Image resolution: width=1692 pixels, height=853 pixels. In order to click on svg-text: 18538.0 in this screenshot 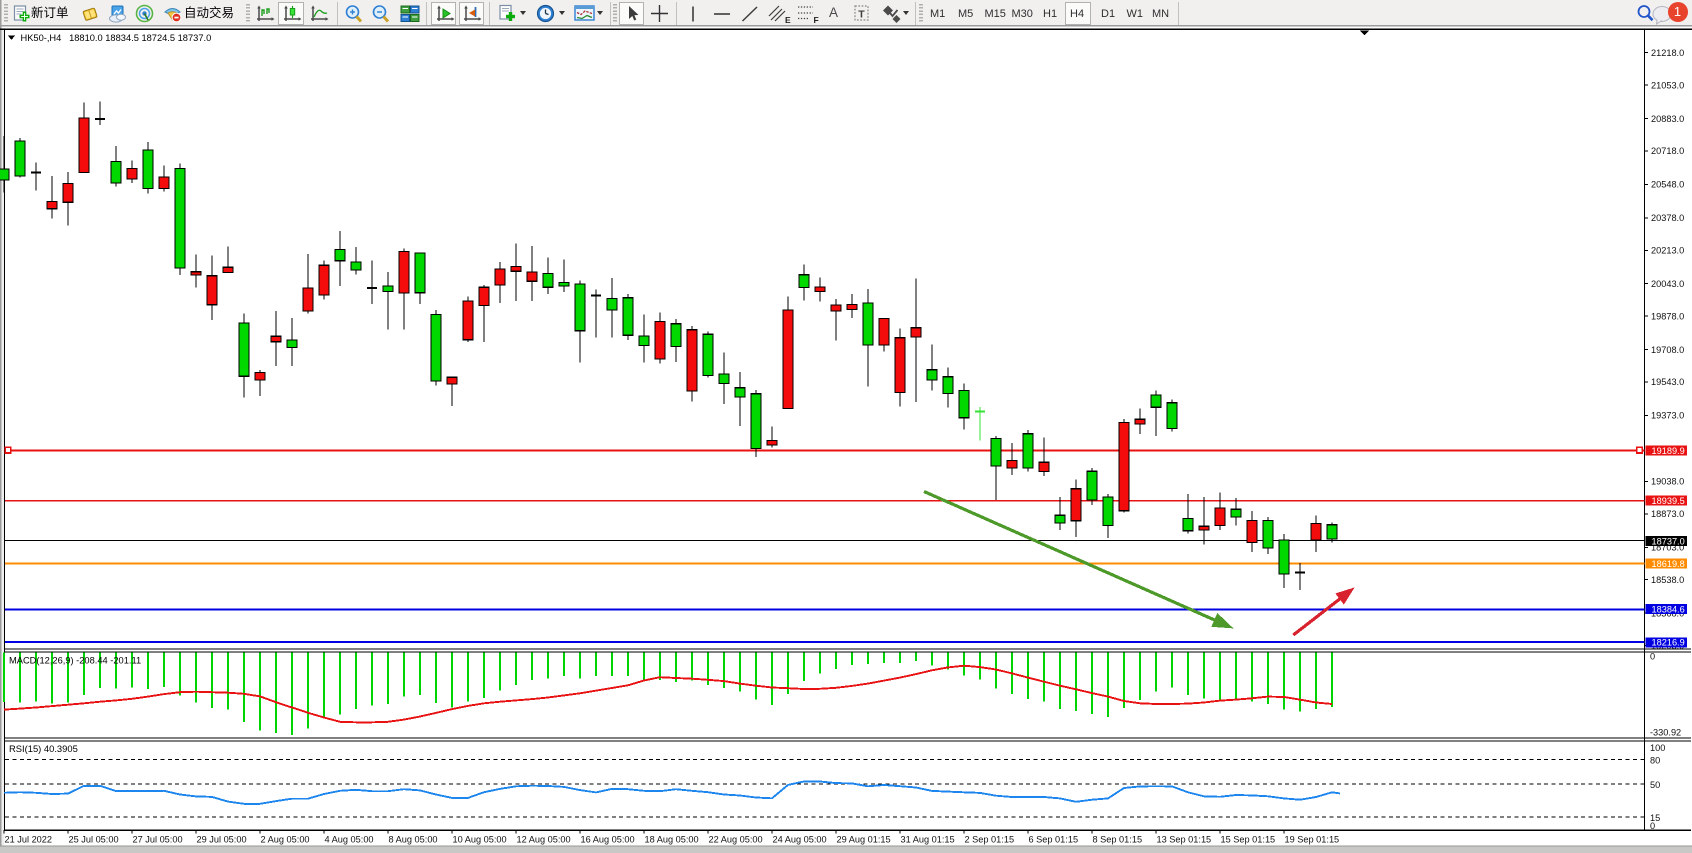, I will do `click(1667, 580)`.